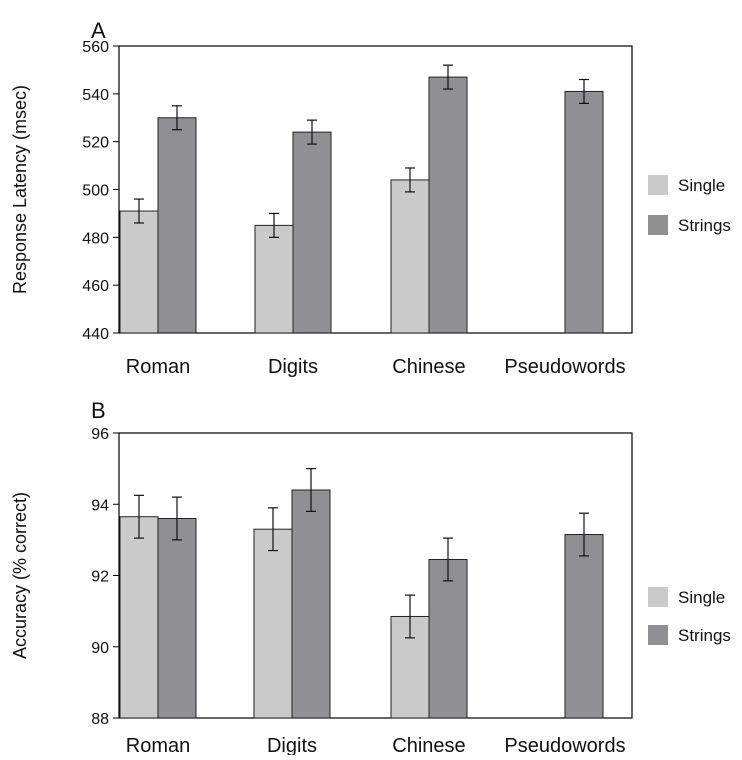 The width and height of the screenshot is (742, 760). Describe the element at coordinates (100, 505) in the screenshot. I see `y-tick-label: 94` at that location.